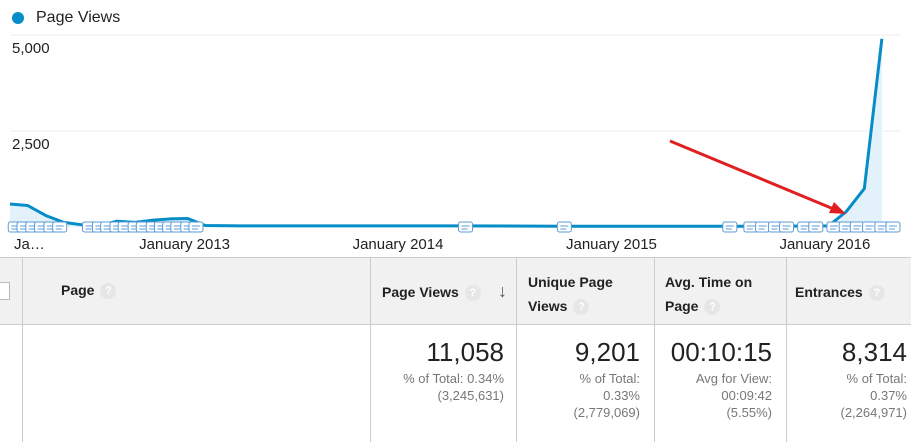 The image size is (911, 442). I want to click on red-arrow-head-icon, so click(837, 208).